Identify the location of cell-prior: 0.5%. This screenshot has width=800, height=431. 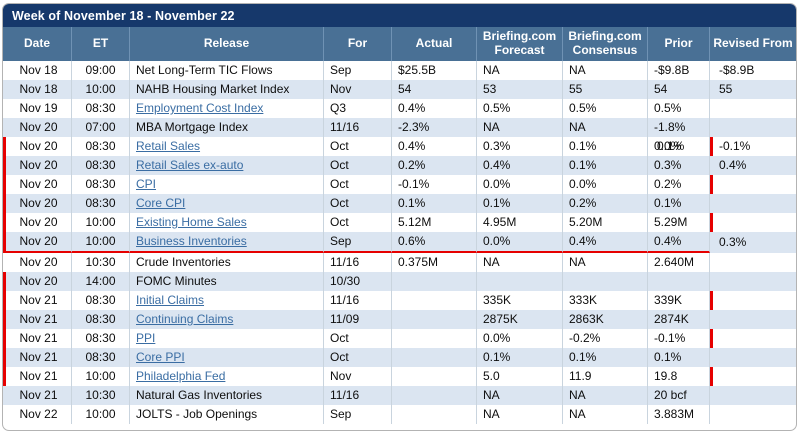
(679, 108).